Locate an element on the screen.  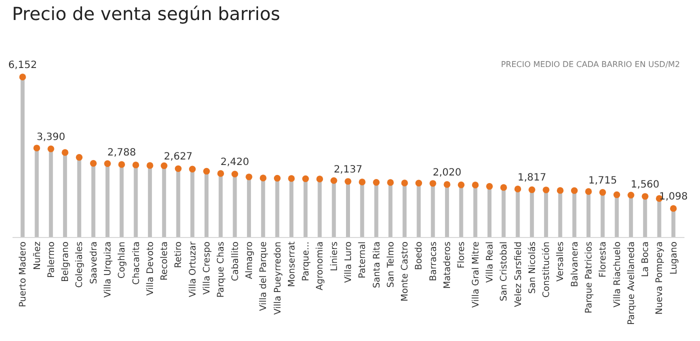
x-tick-label: Floresta is located at coordinates (603, 260).